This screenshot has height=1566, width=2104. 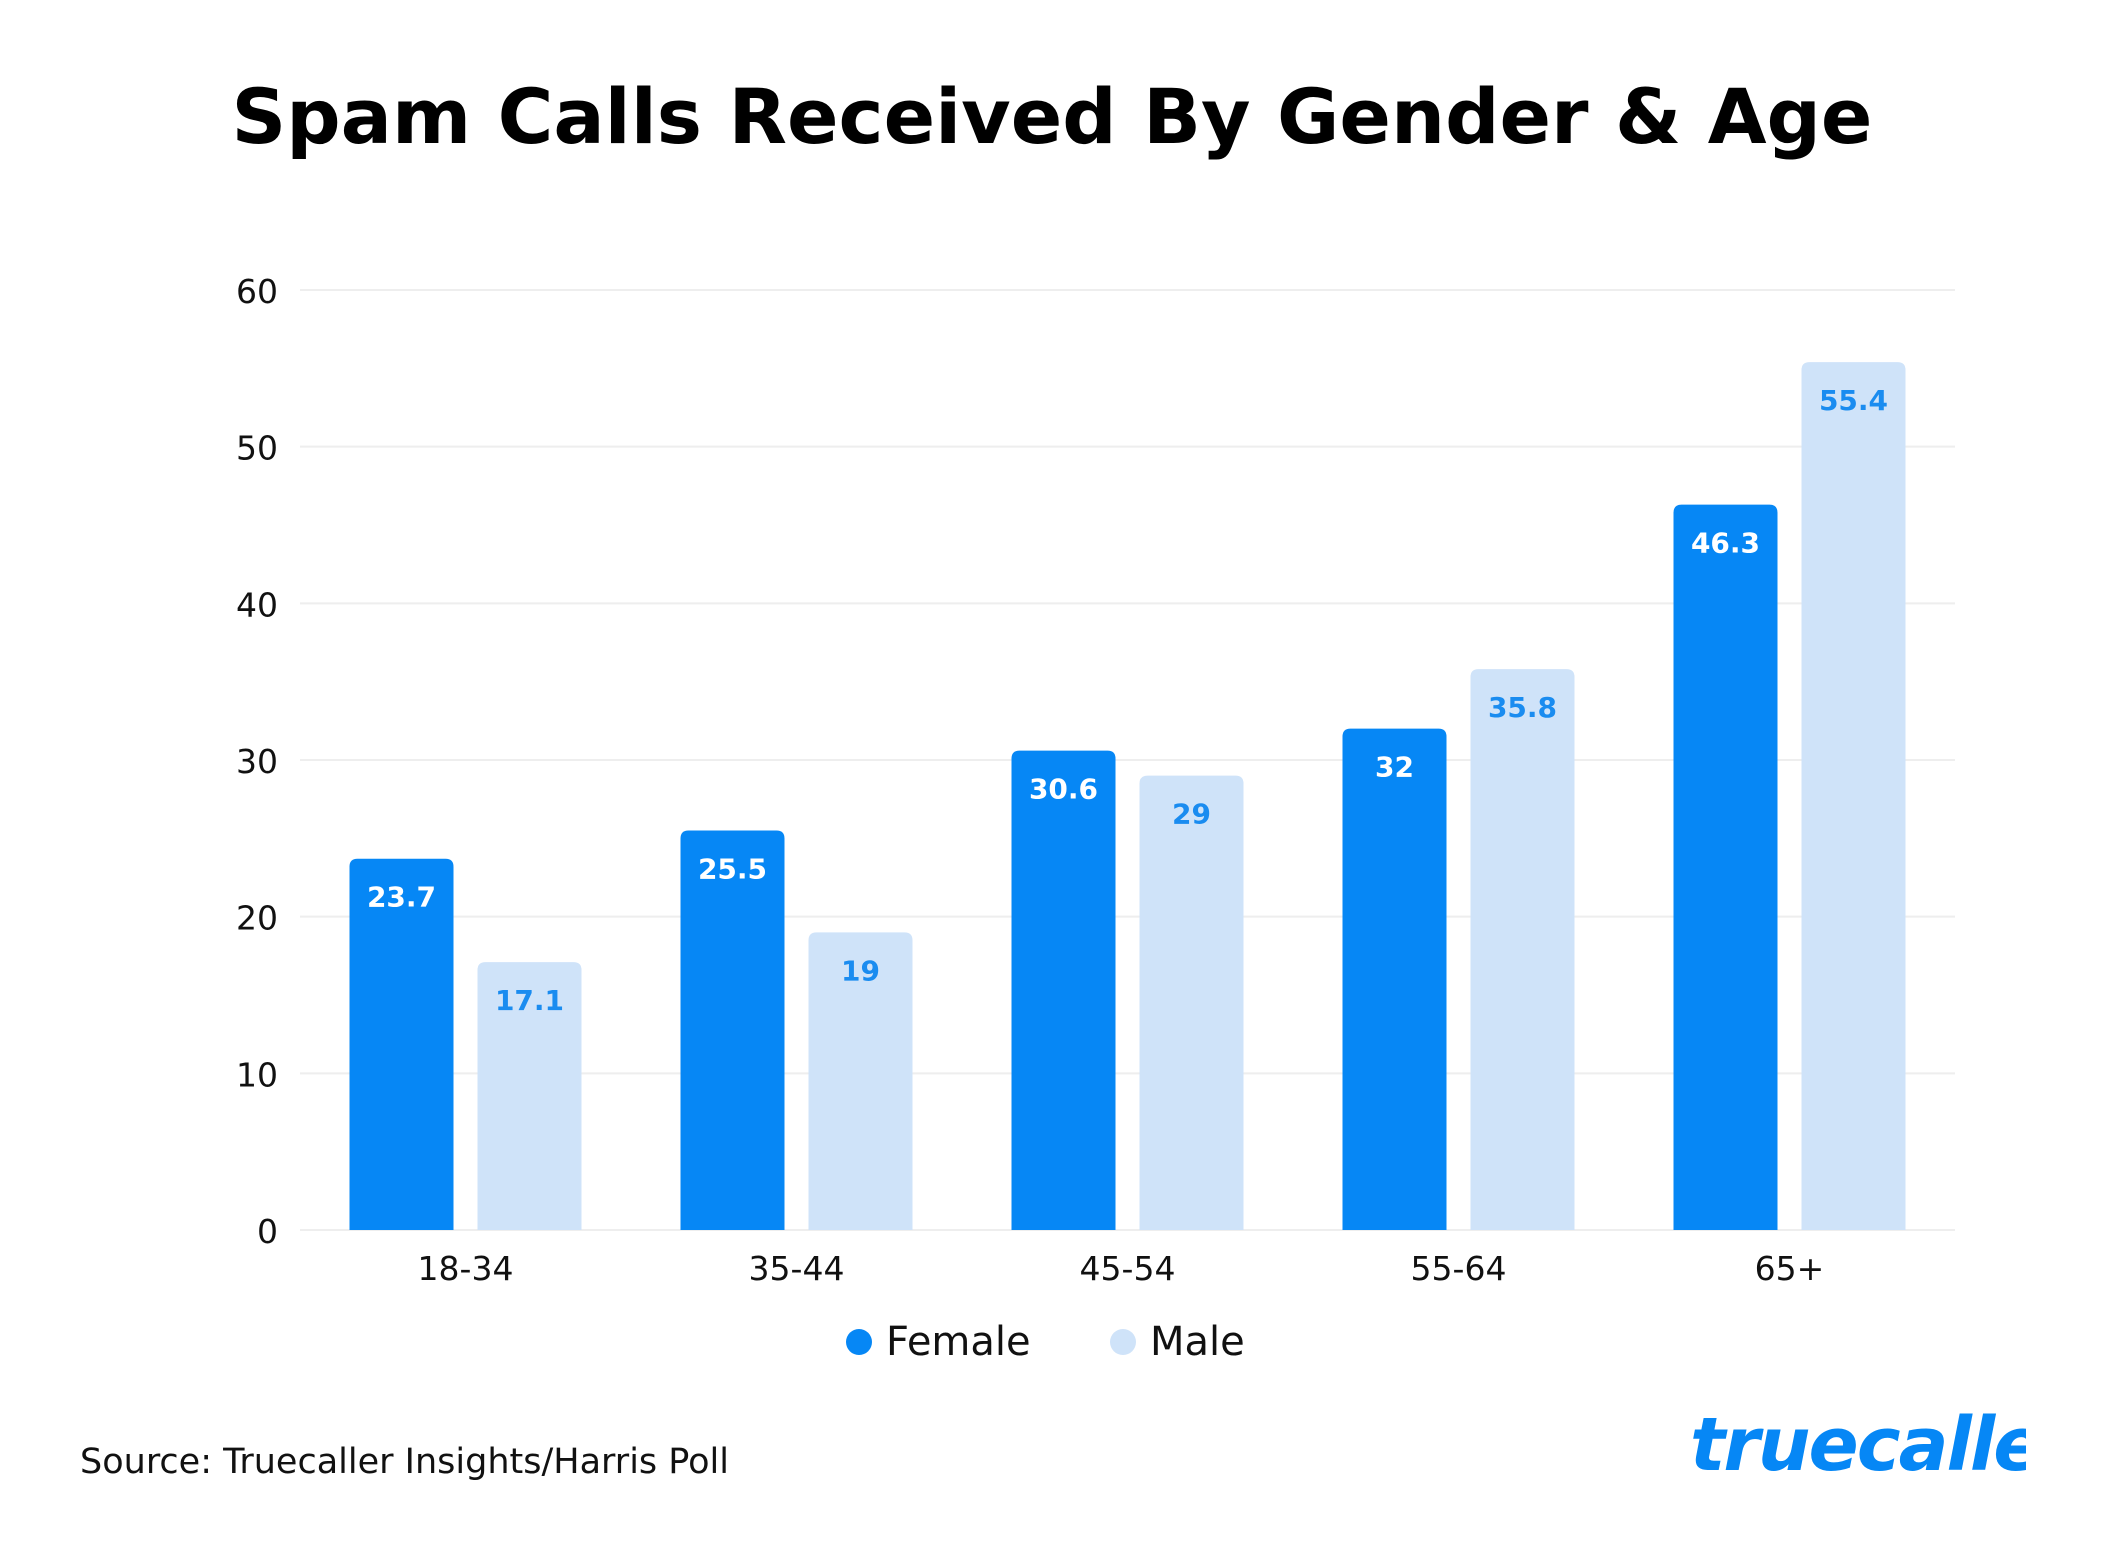 I want to click on y-tick-label: 50, so click(x=257, y=448).